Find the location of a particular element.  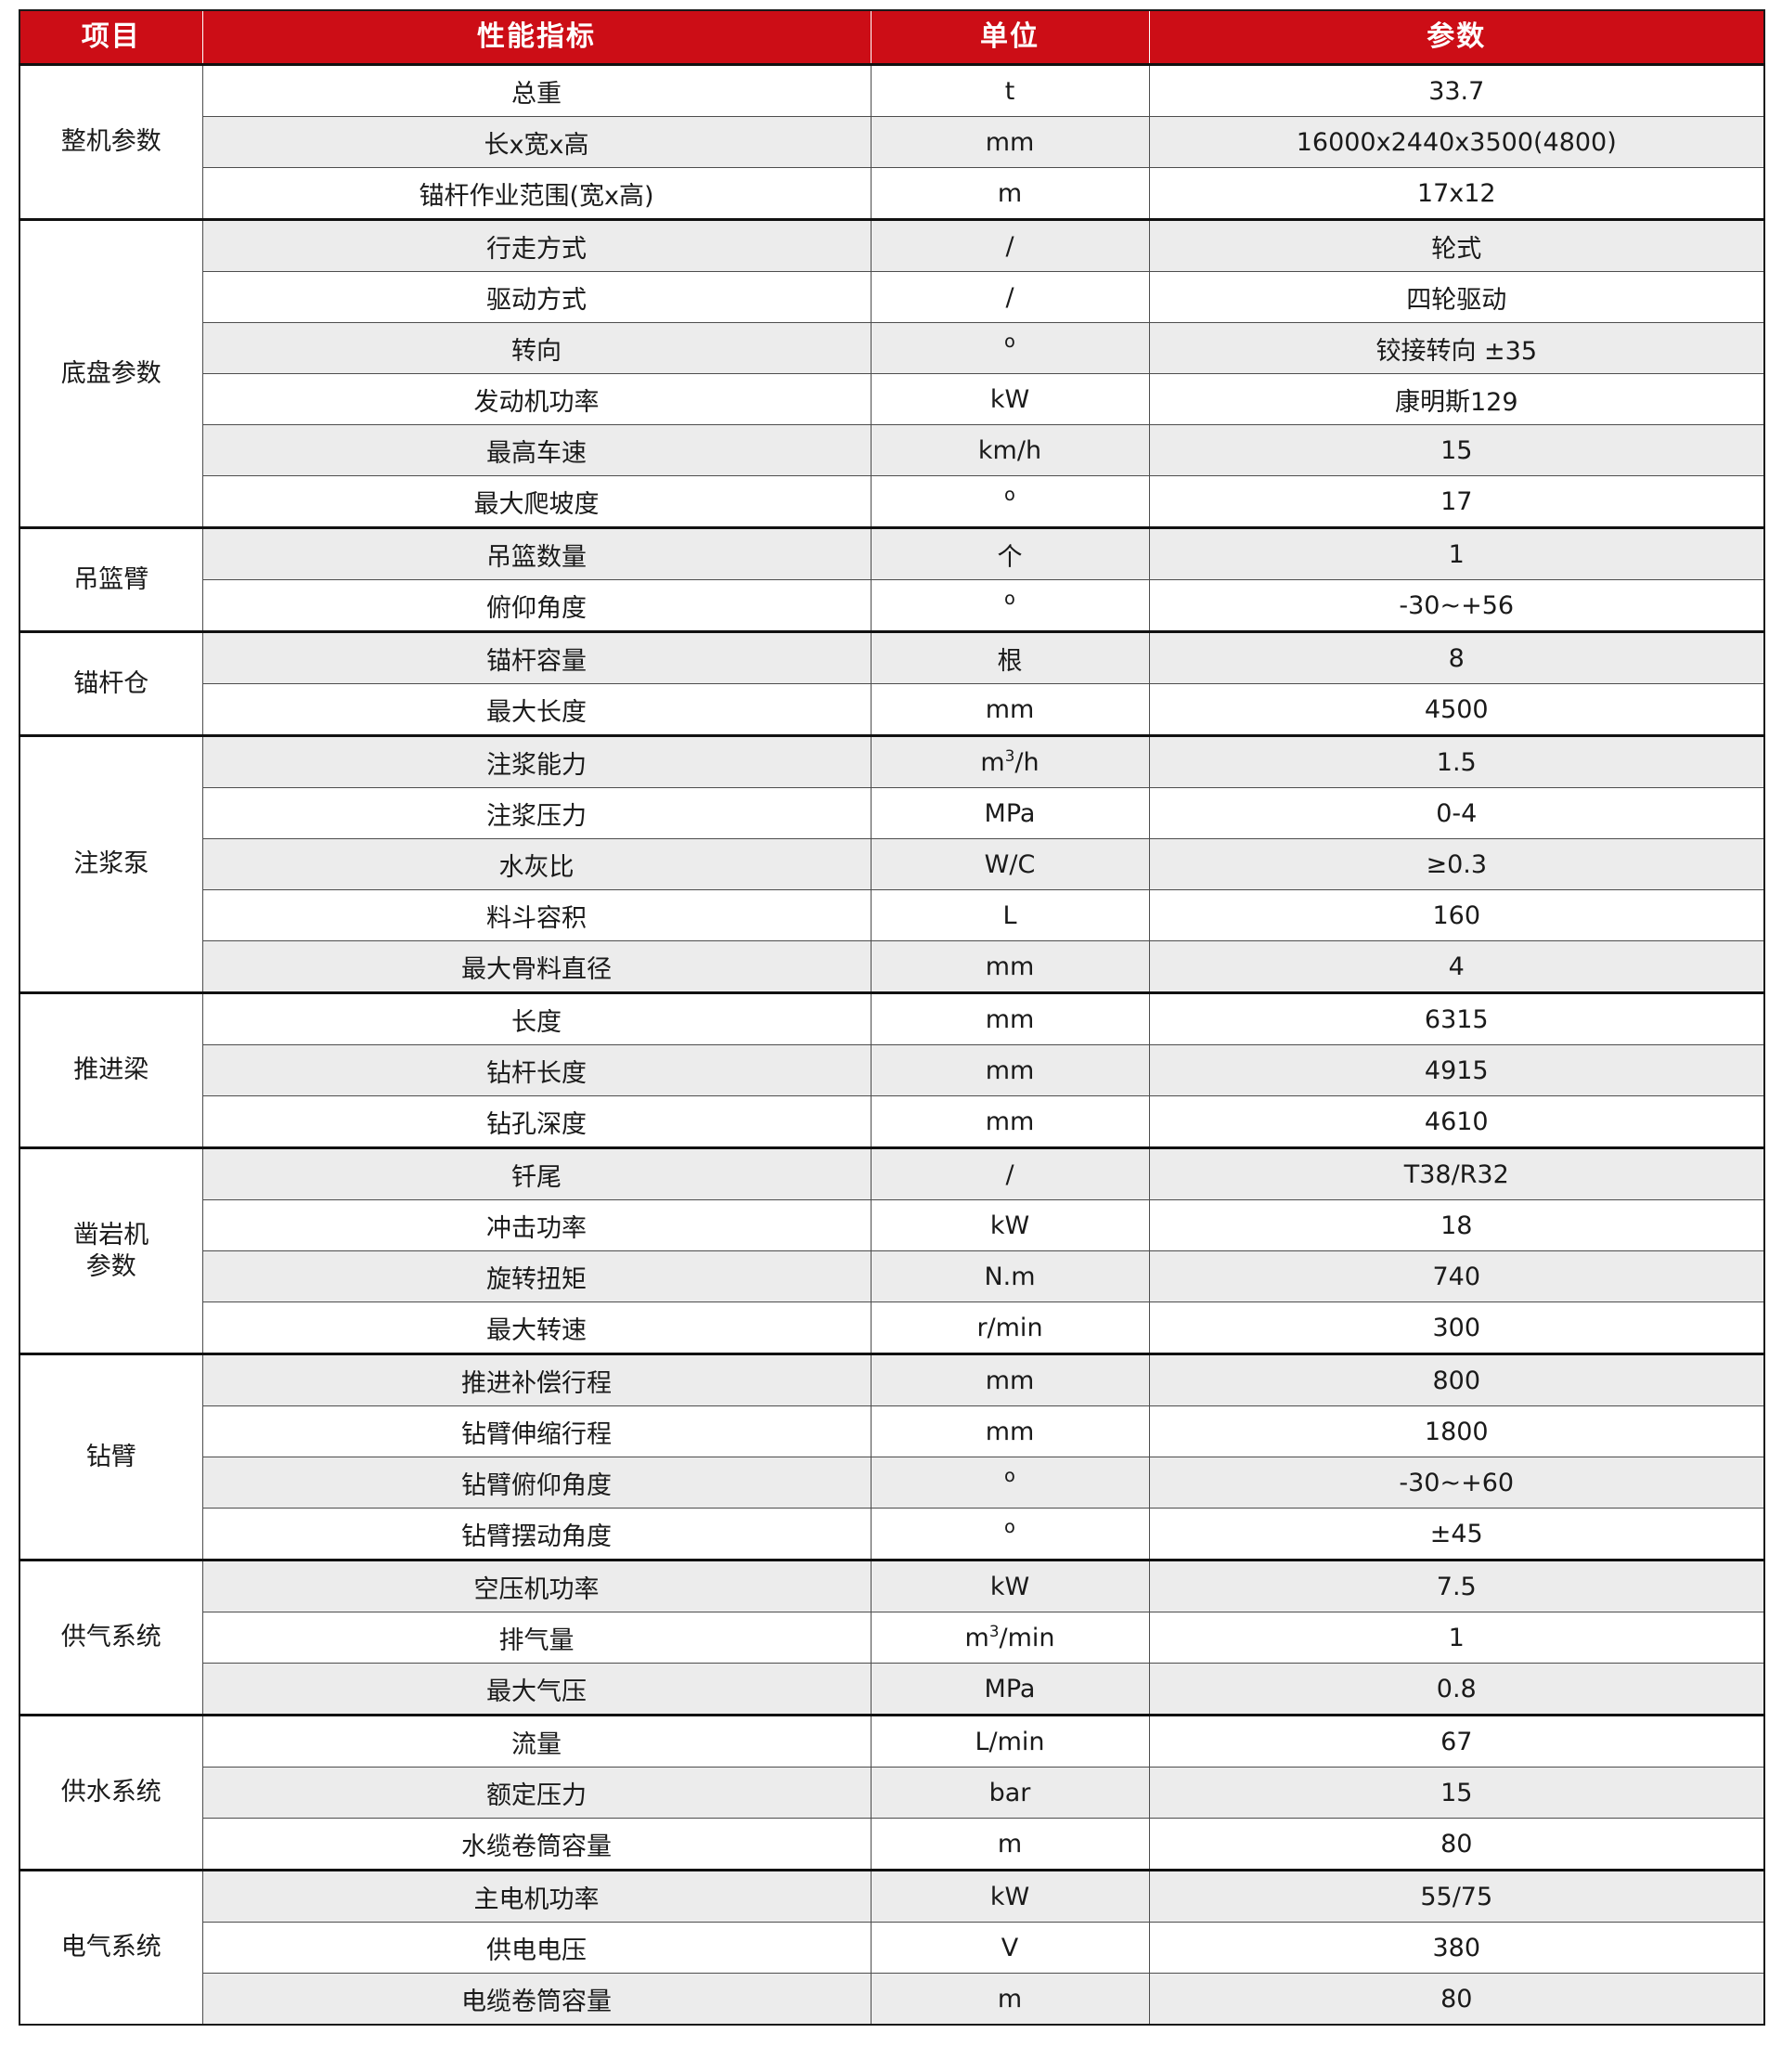

table-row: 额定压力 bar 15 is located at coordinates (892, 1793).